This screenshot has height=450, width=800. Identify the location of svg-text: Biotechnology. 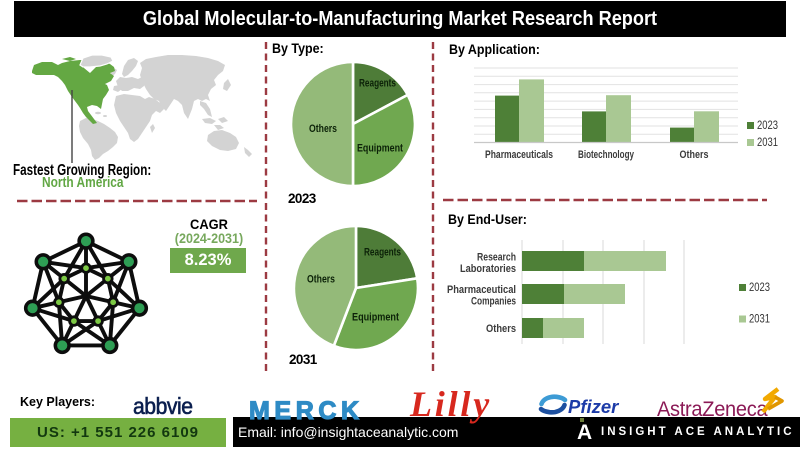
(606, 155).